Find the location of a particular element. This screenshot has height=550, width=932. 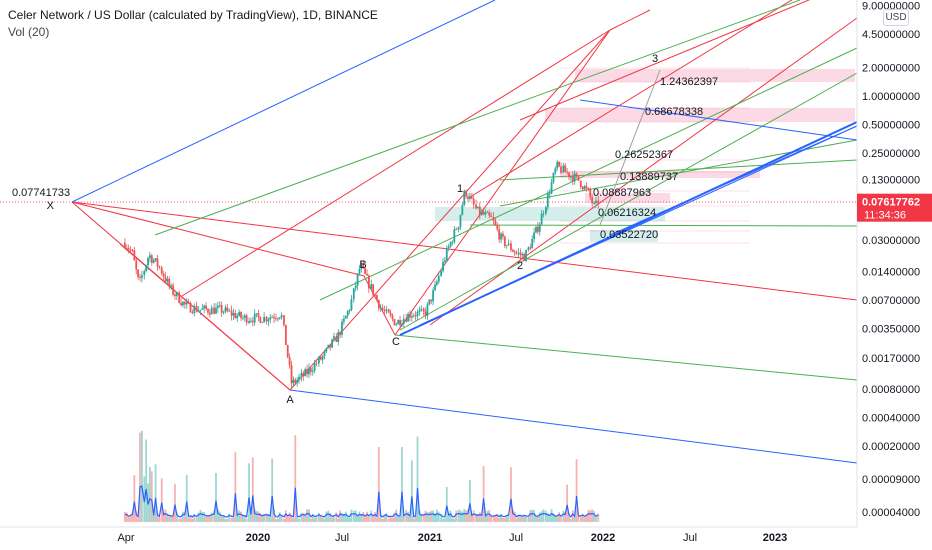

projection-line is located at coordinates (630, 147).